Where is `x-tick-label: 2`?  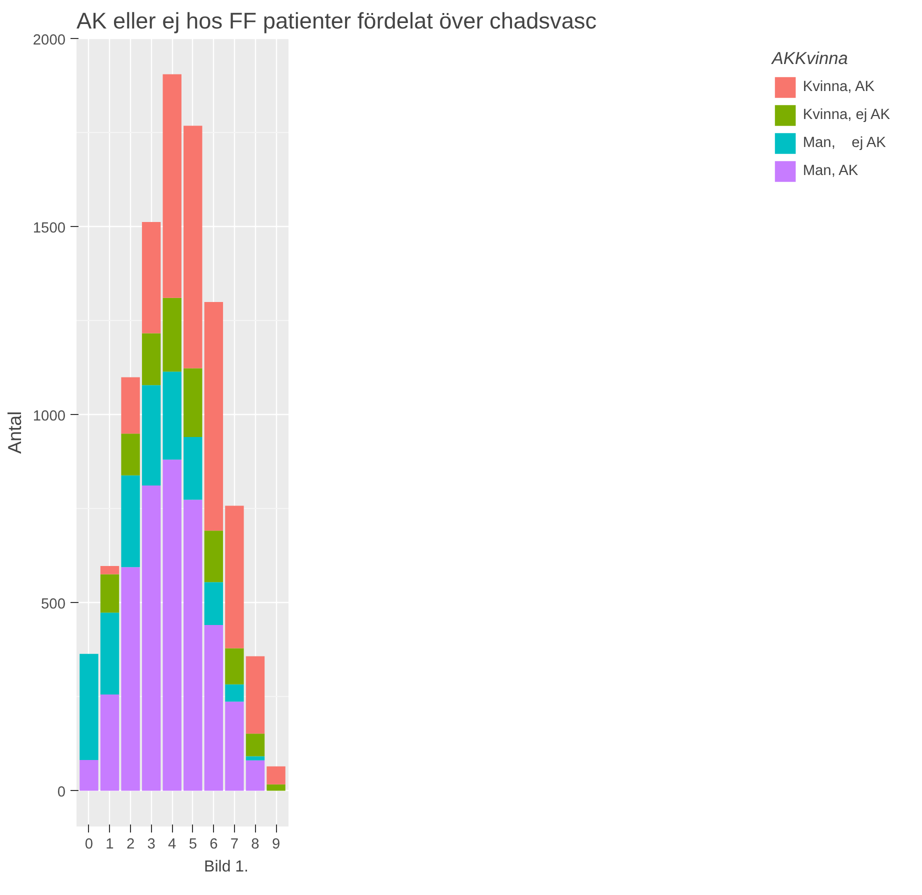
x-tick-label: 2 is located at coordinates (130, 844).